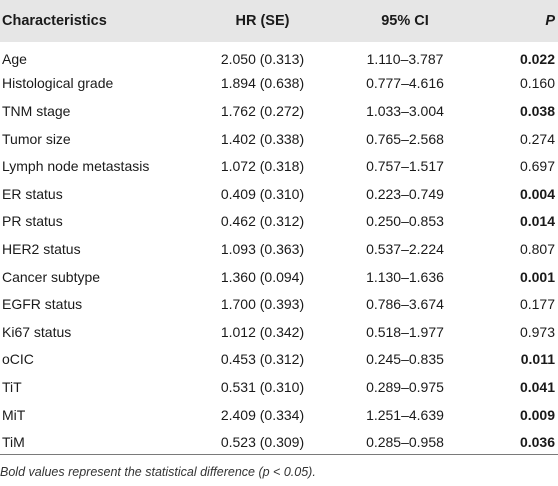 The image size is (558, 486). What do you see at coordinates (537, 193) in the screenshot?
I see `cell-p-value: 0.004` at bounding box center [537, 193].